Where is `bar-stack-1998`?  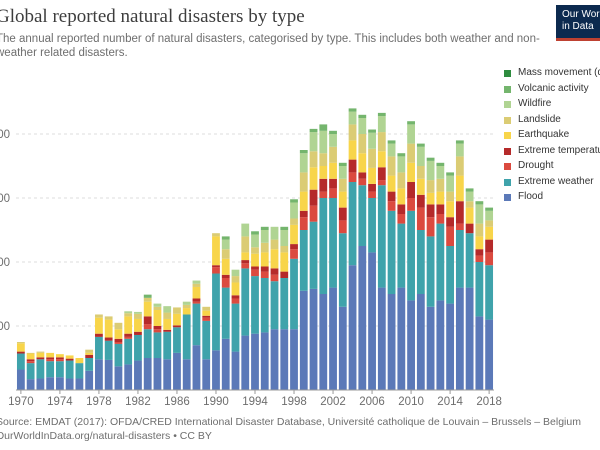
bar-stack-1998 is located at coordinates (294, 294).